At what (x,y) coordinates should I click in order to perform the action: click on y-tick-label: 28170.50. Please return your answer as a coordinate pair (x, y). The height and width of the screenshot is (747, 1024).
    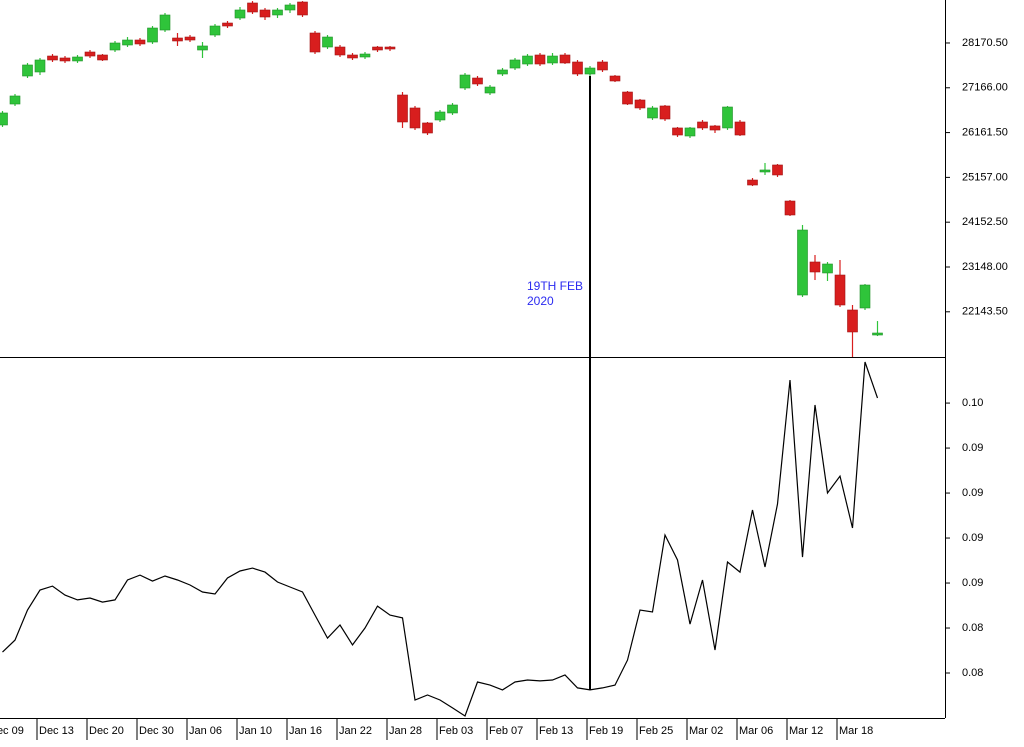
    Looking at the image, I should click on (985, 43).